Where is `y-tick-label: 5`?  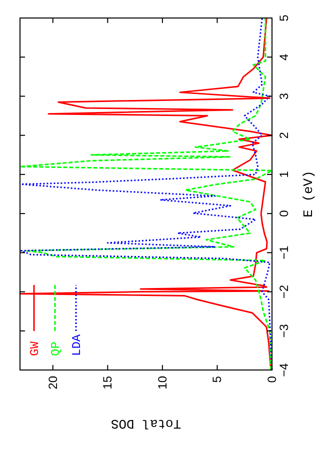 y-tick-label: 5 is located at coordinates (284, 18).